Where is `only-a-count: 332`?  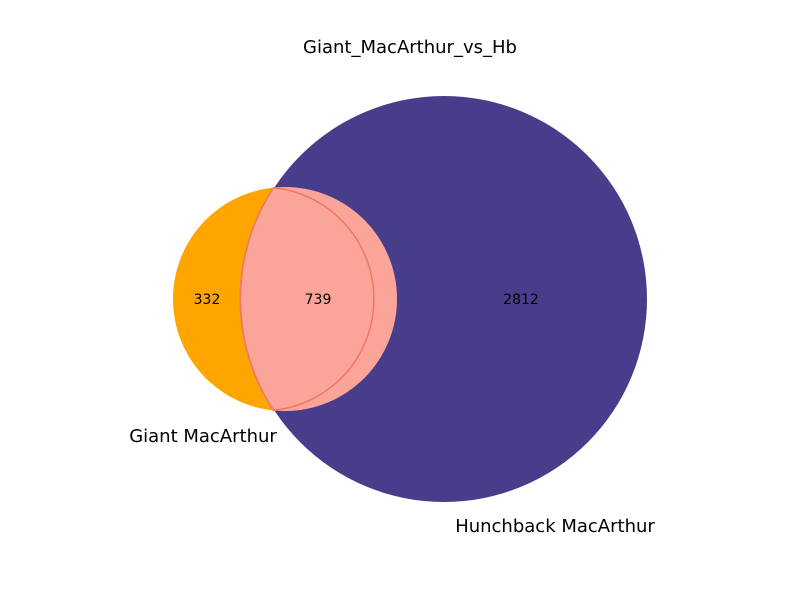
only-a-count: 332 is located at coordinates (207, 300).